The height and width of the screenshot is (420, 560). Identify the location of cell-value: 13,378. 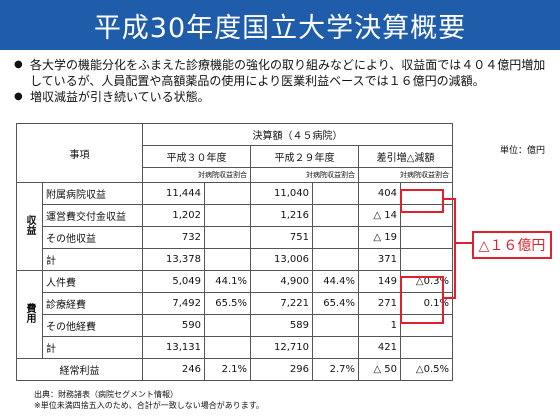
(173, 259).